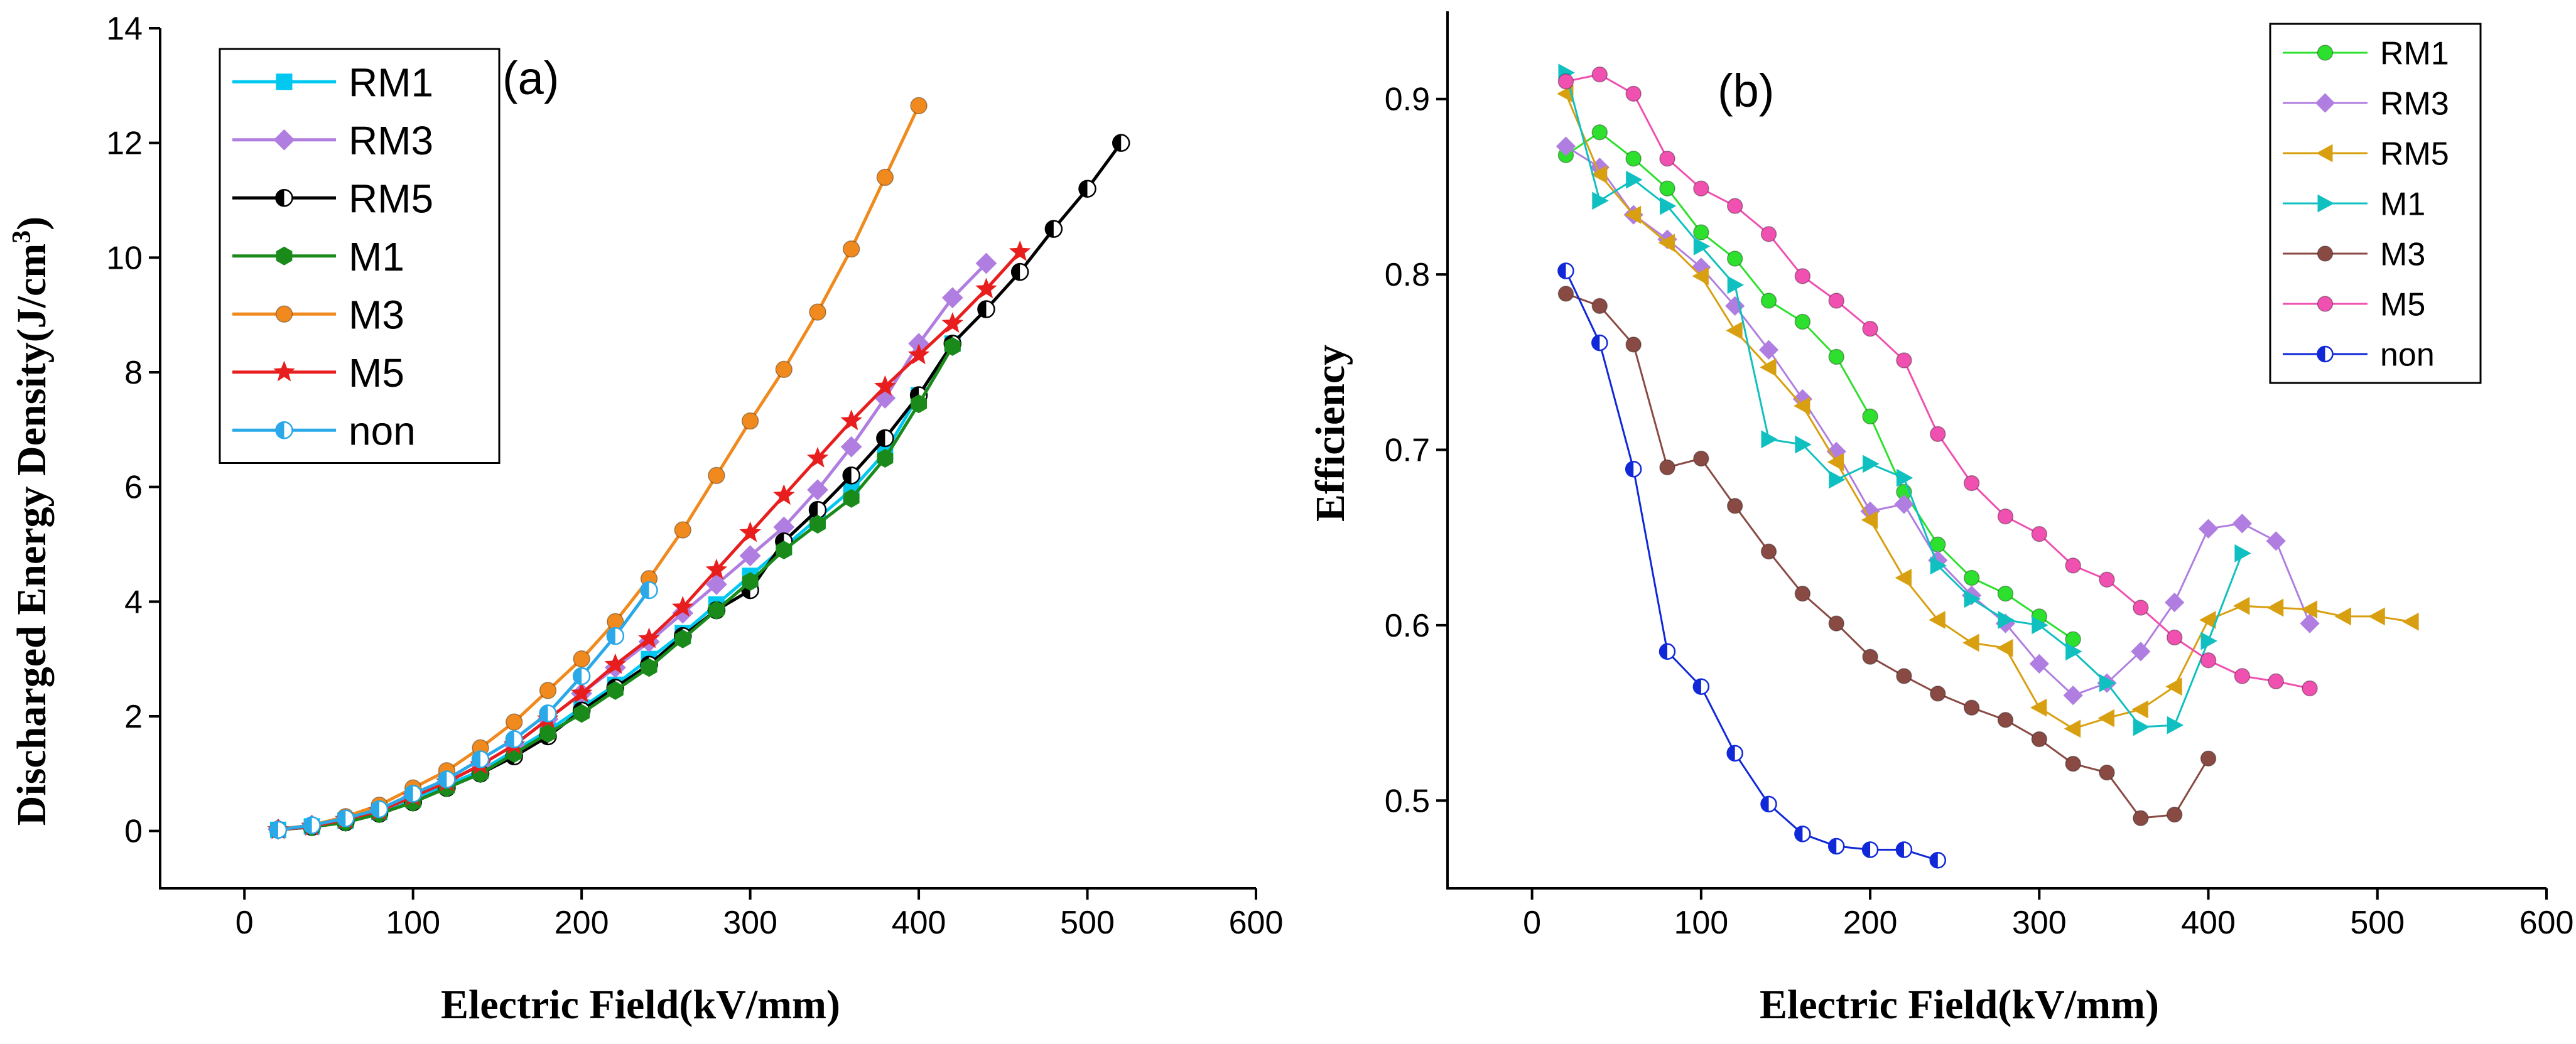 The width and height of the screenshot is (2576, 1044). I want to click on panel-a-legend-label: RM5, so click(391, 199).